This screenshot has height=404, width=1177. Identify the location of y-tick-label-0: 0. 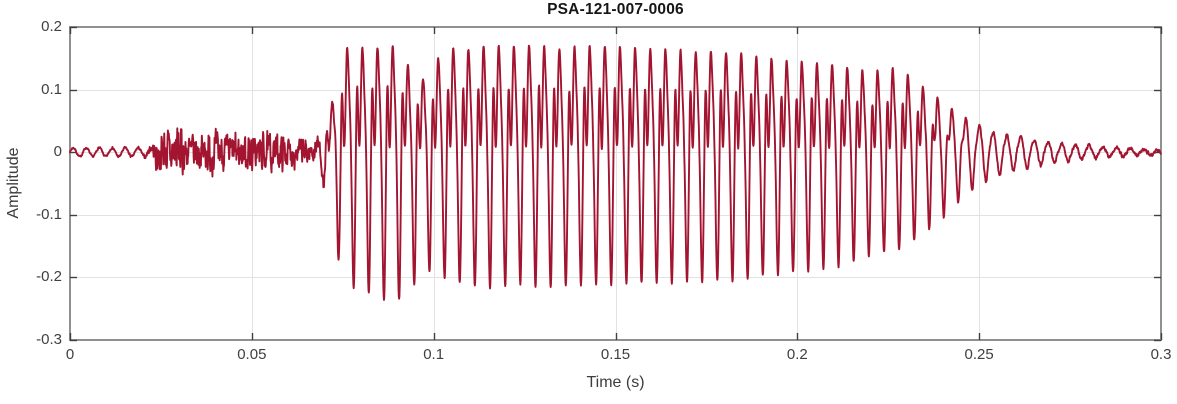
(57, 152).